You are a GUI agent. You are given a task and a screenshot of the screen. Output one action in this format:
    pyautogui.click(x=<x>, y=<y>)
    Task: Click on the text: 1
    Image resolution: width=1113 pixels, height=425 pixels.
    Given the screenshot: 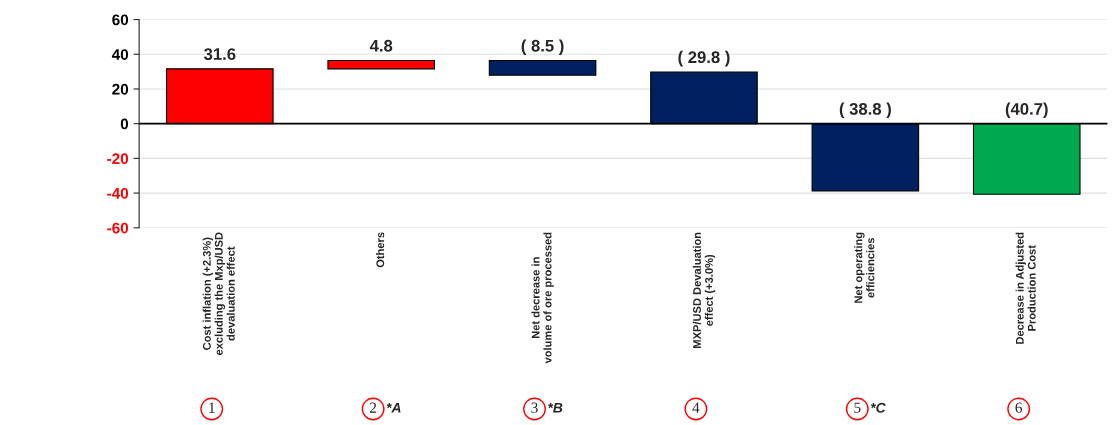 What is the action you would take?
    pyautogui.click(x=212, y=407)
    